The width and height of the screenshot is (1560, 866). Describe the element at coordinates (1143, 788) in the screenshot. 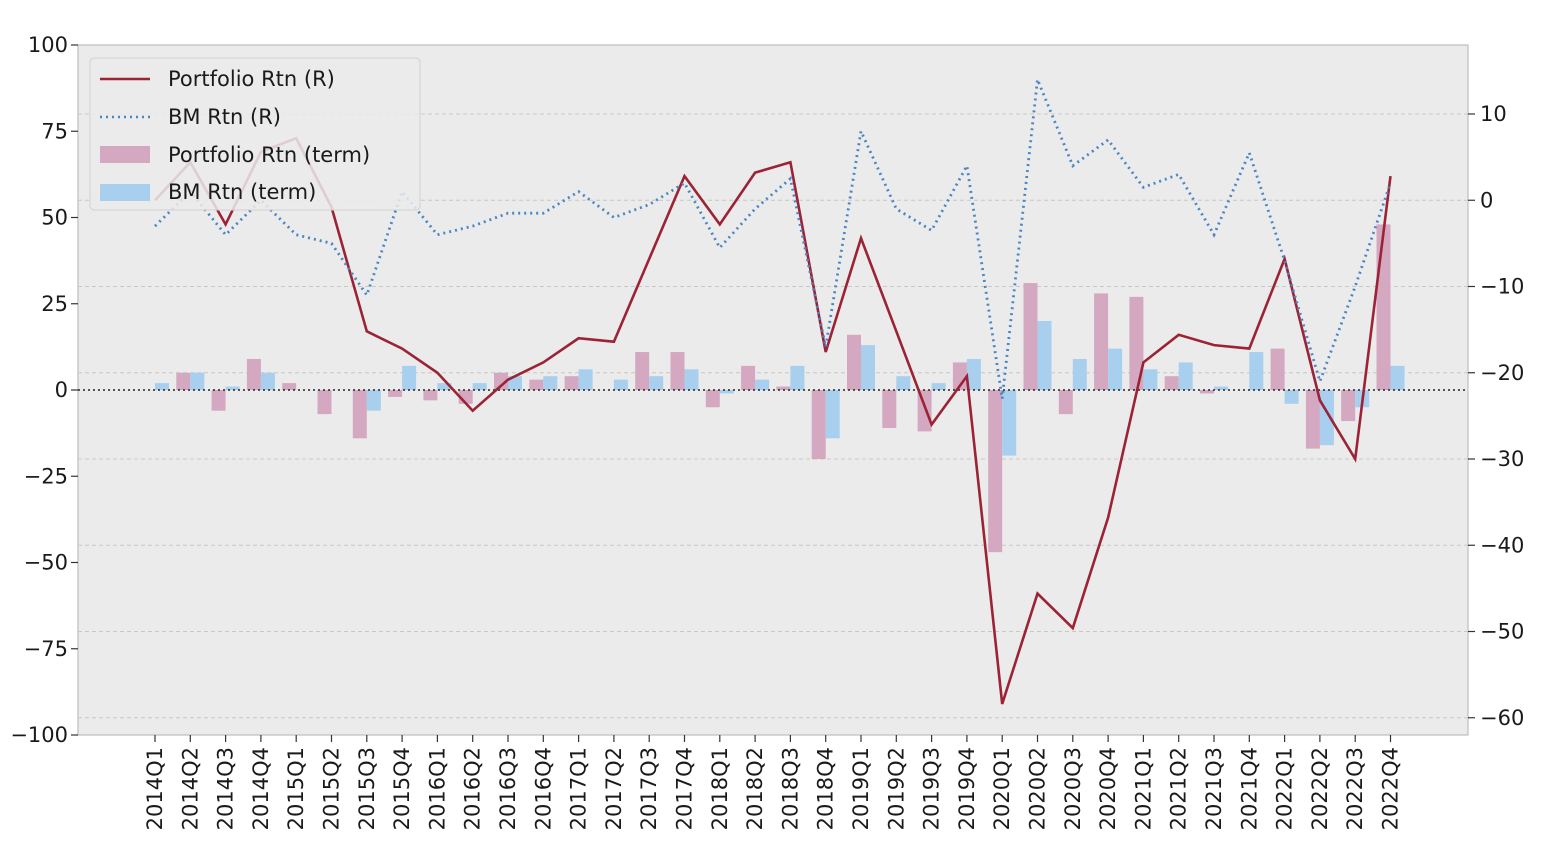

I see `x-tick-label: 2021Q1` at that location.